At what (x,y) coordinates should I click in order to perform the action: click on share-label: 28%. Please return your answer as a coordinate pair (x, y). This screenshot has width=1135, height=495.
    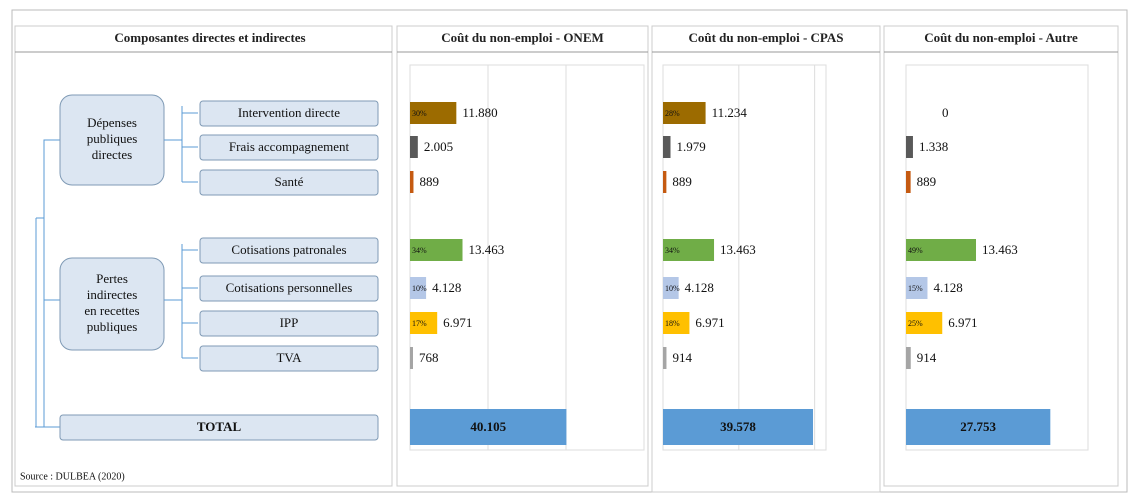
    Looking at the image, I should click on (672, 113).